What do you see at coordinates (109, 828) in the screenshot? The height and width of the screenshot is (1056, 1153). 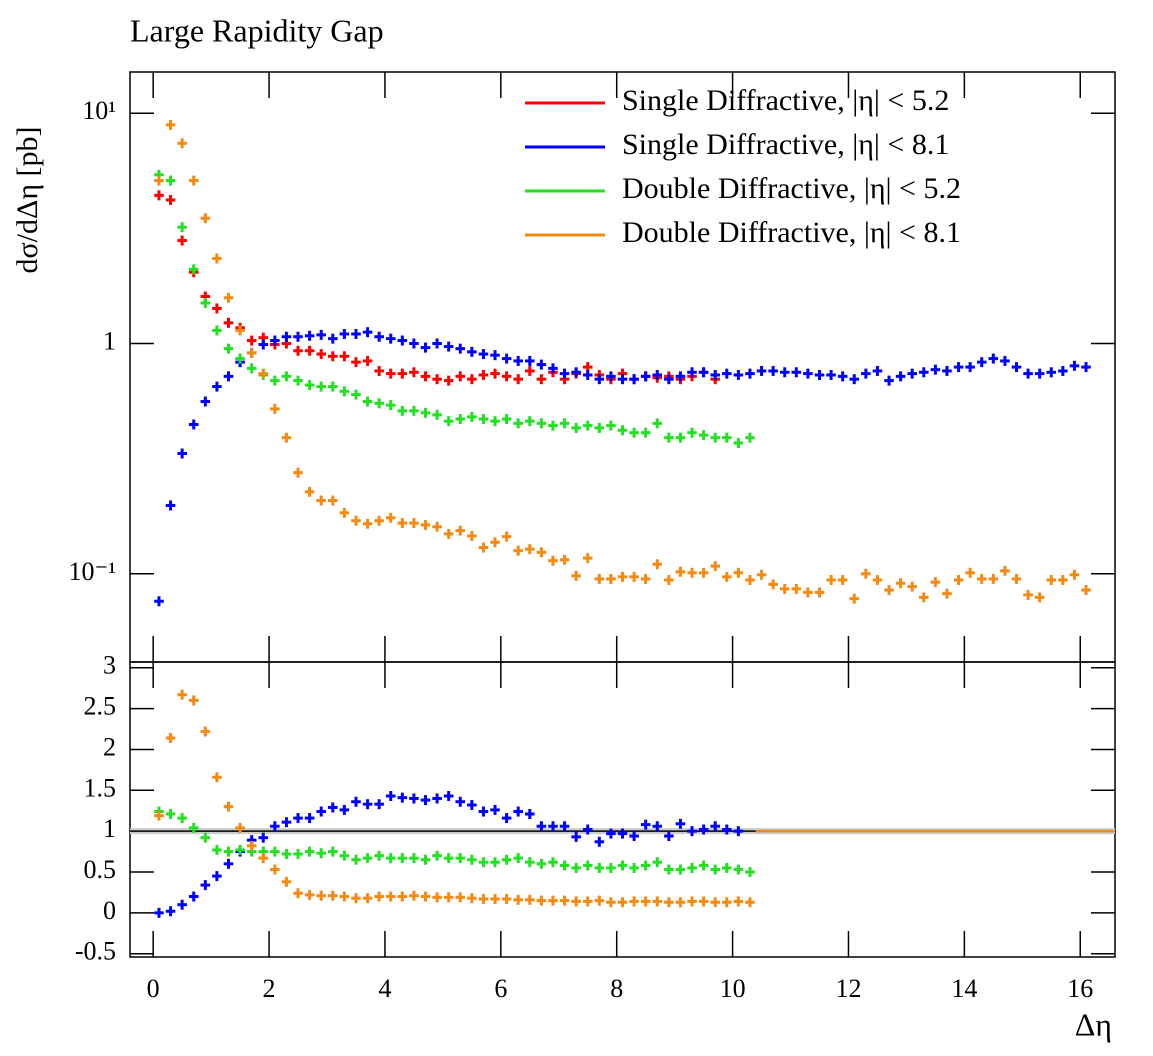 I see `y-tick-label: 1` at bounding box center [109, 828].